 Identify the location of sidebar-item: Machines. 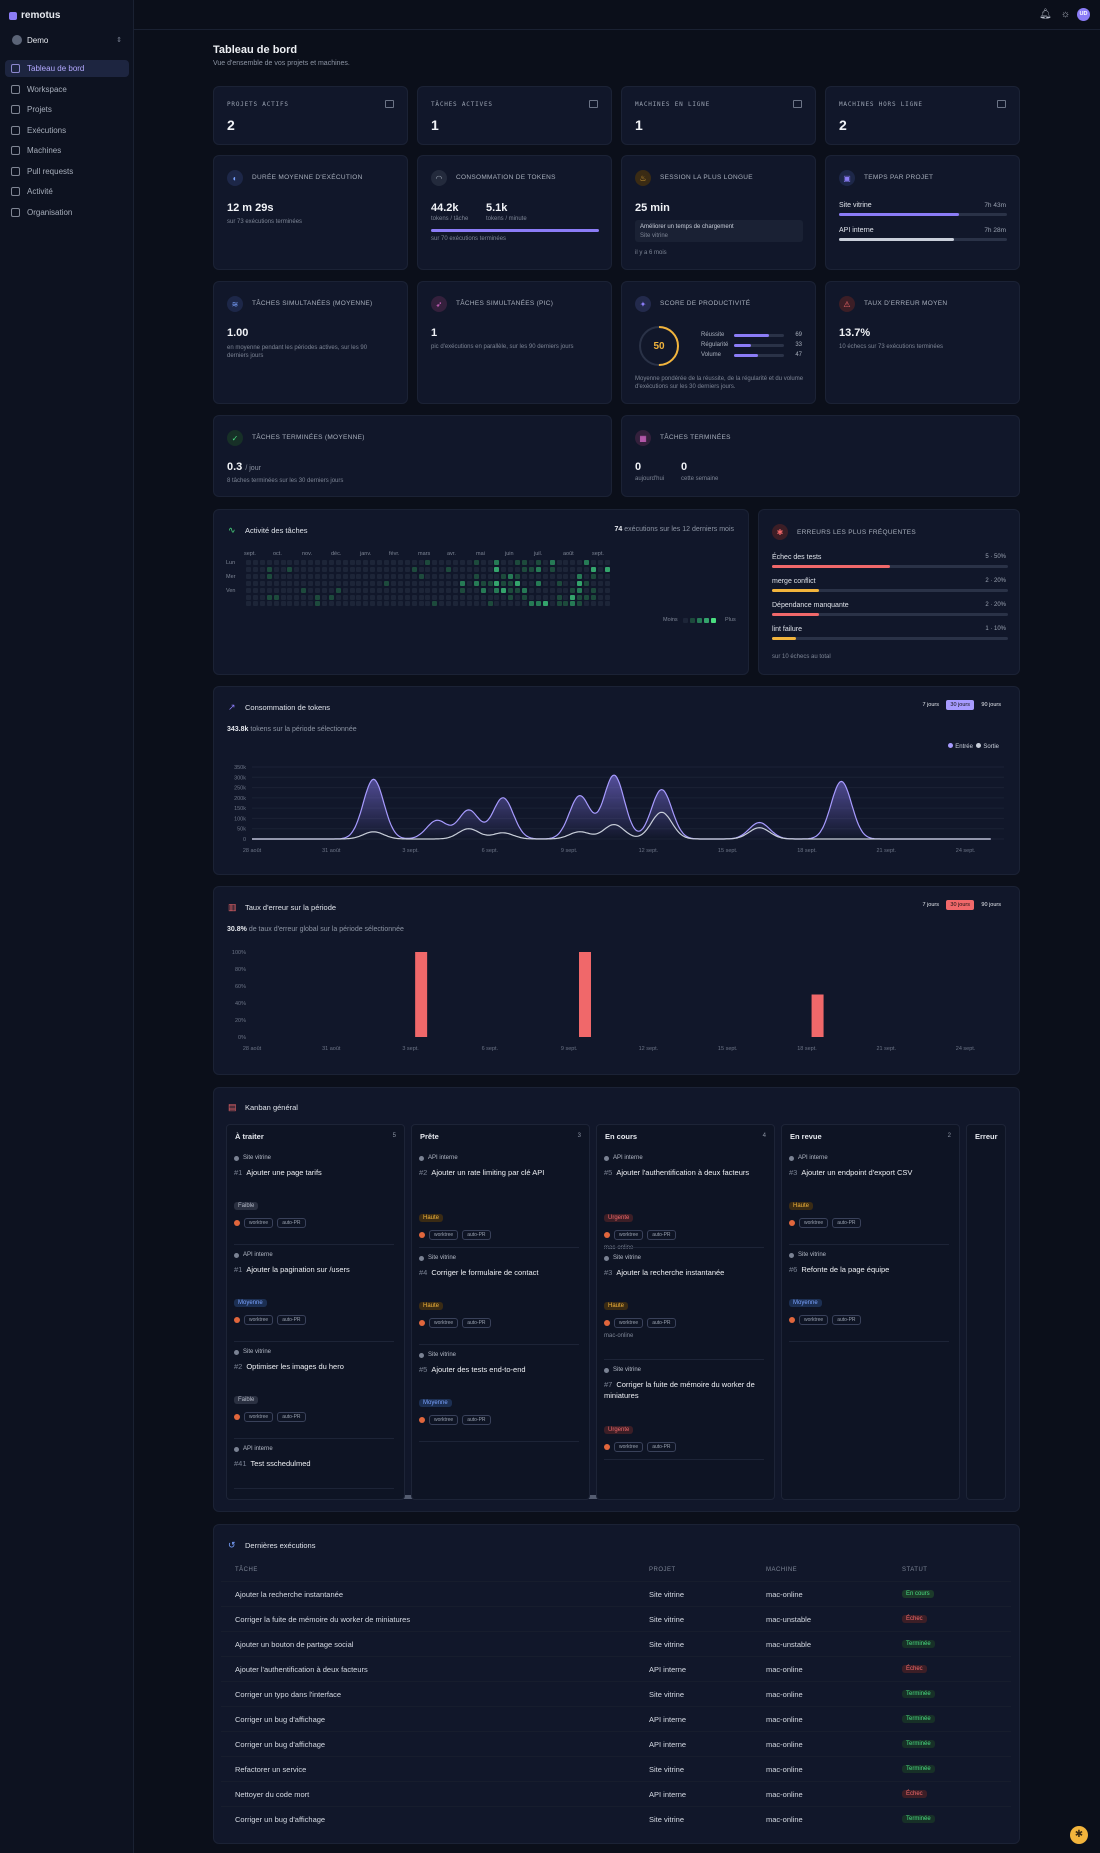
(67, 150).